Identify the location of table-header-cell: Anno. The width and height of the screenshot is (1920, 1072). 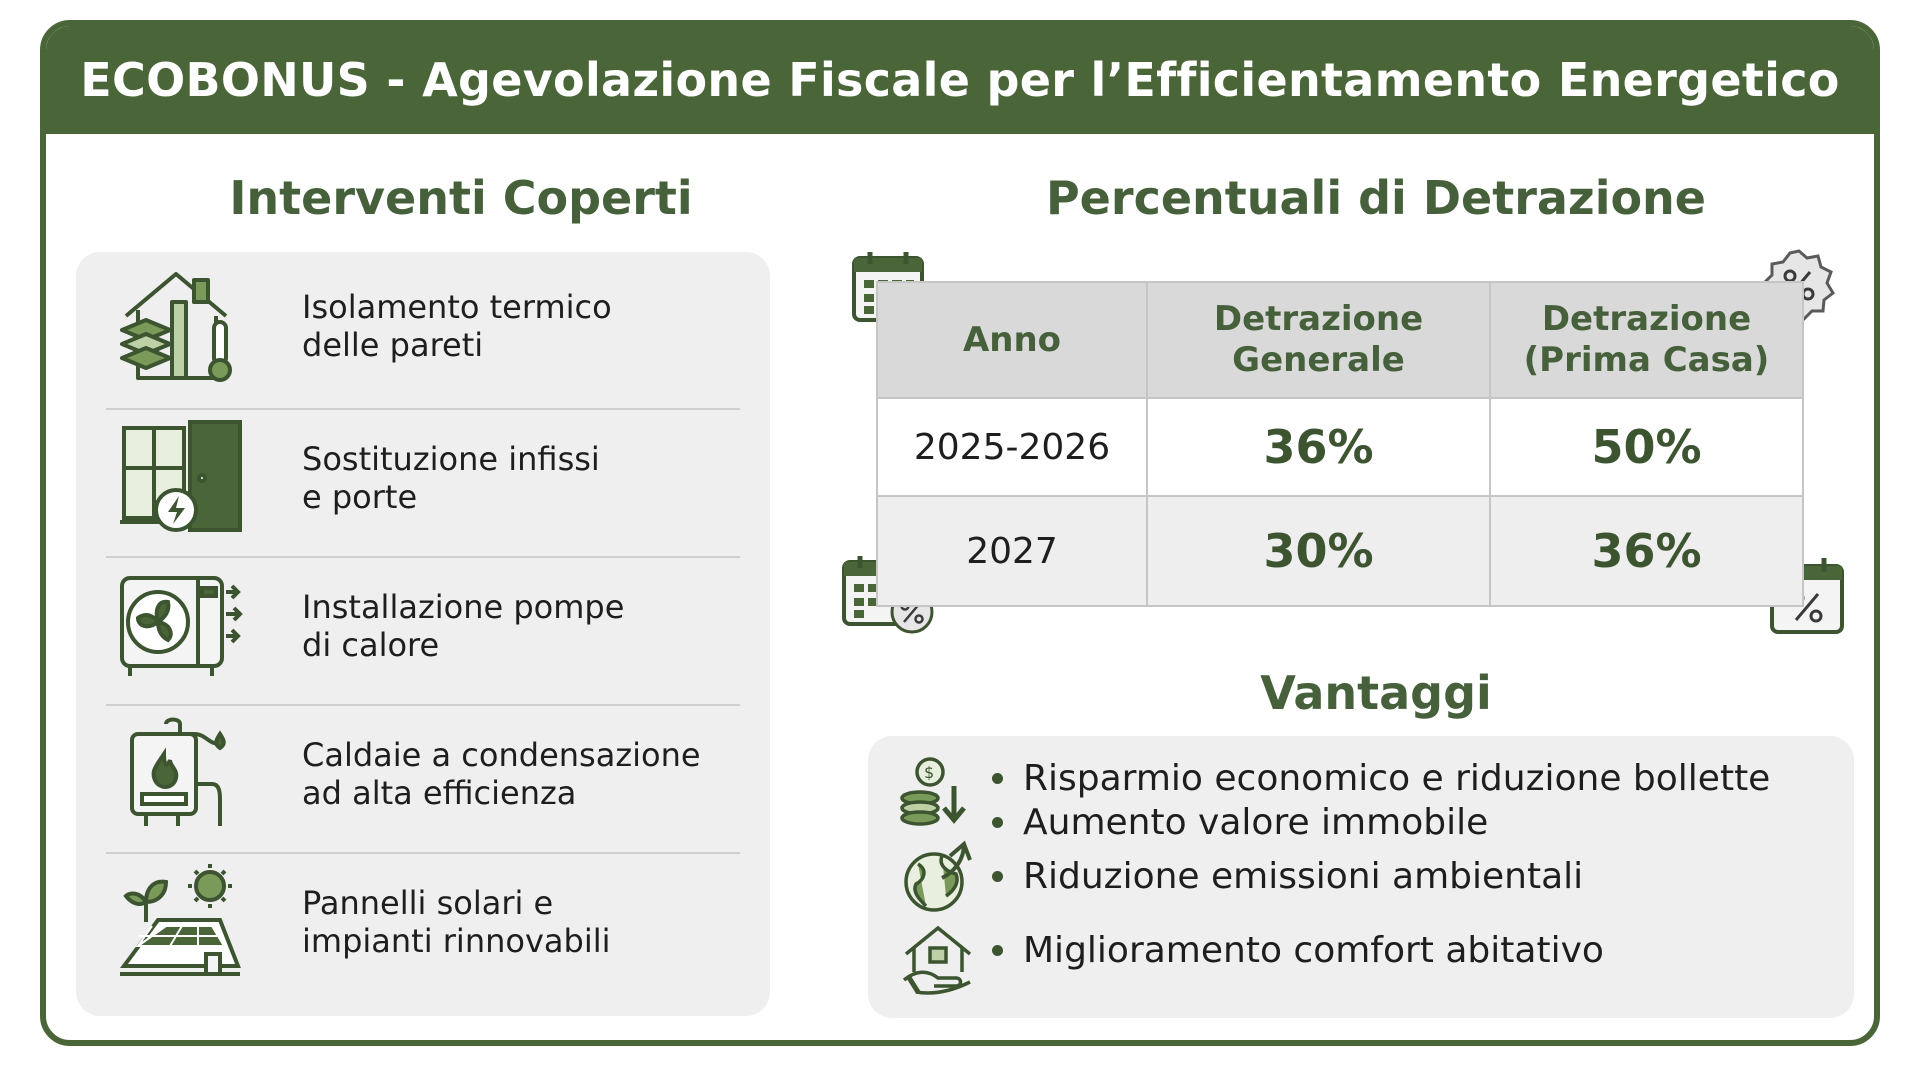
(1013, 340).